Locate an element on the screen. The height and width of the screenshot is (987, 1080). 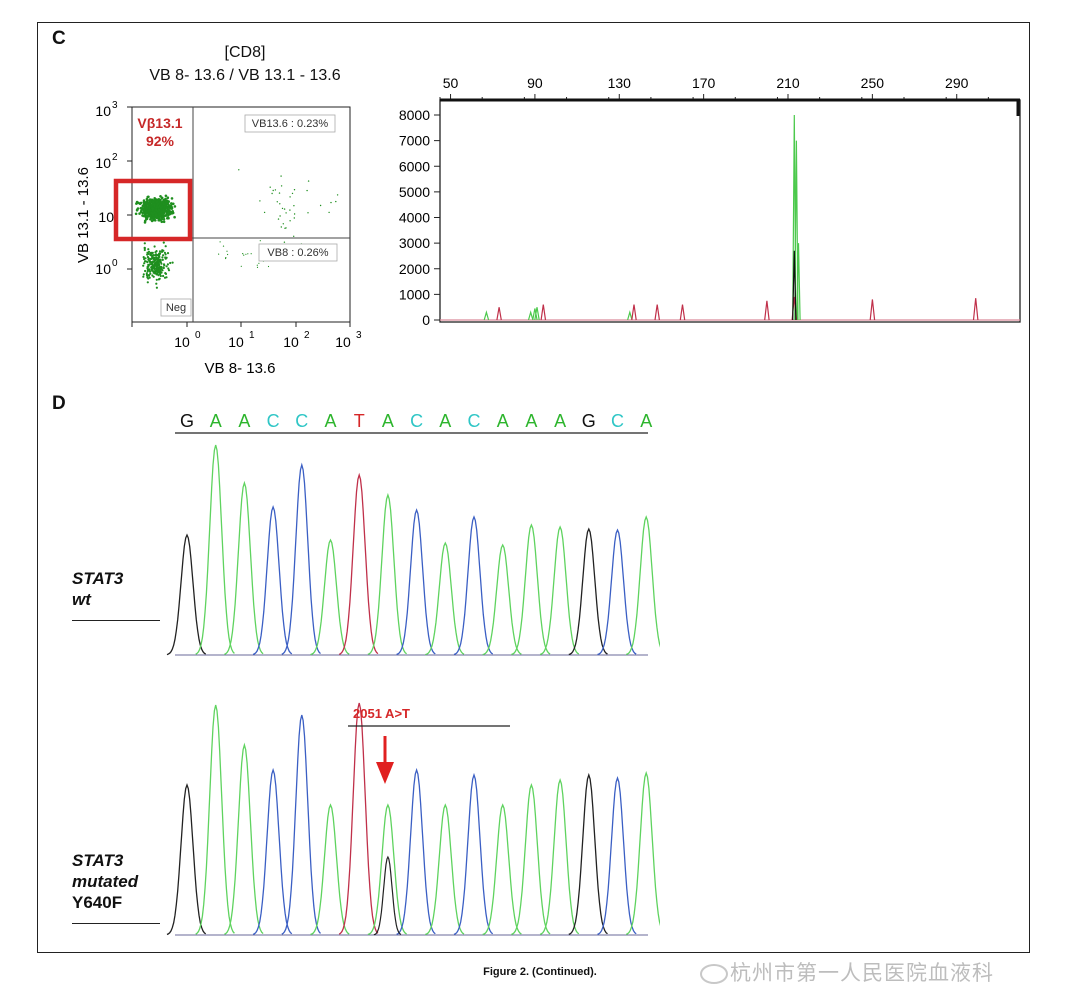
x-tick-exp: 3 is located at coordinates (359, 335).